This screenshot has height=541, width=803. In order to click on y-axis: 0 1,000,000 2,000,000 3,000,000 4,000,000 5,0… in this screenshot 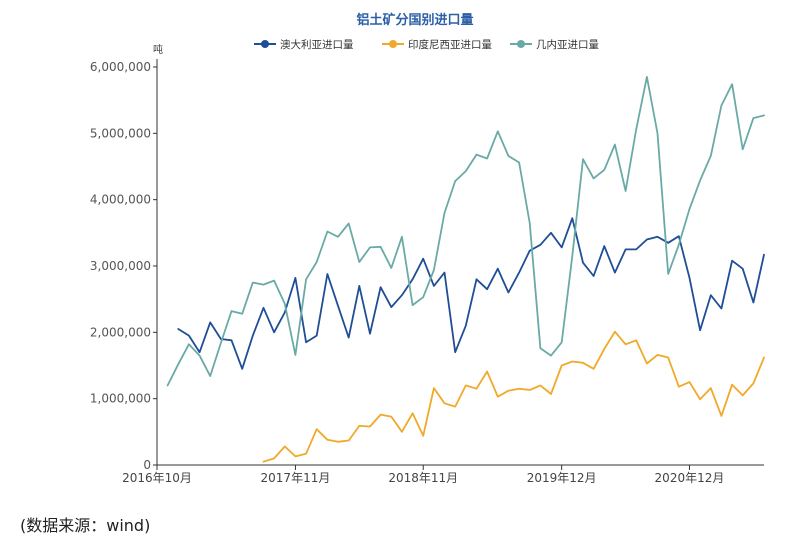, I will do `click(124, 265)`.